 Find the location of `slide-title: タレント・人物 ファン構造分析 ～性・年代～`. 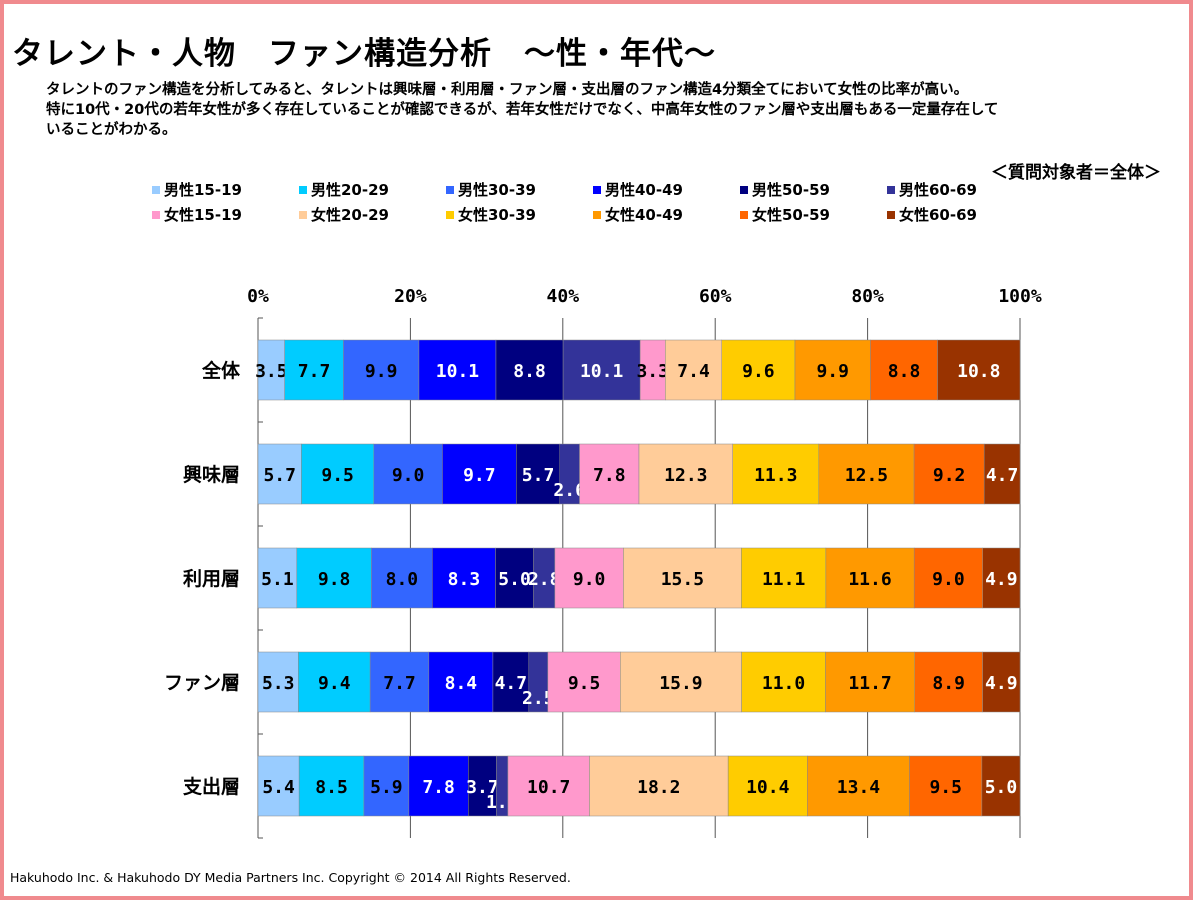

slide-title: タレント・人物 ファン構造分析 ～性・年代～ is located at coordinates (364, 54).